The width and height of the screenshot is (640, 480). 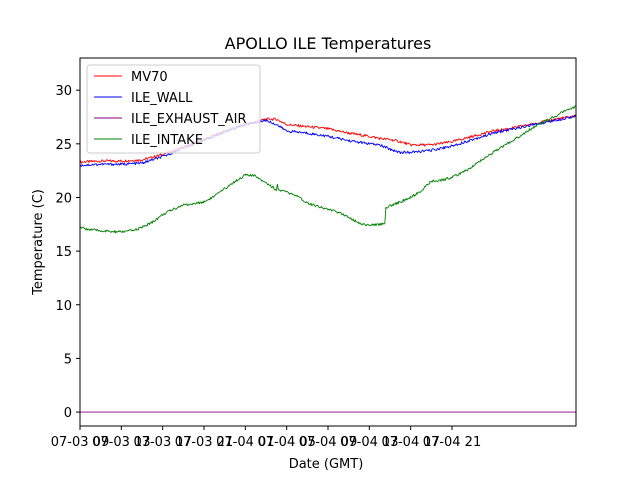 I want to click on legend: MV70 ILE_WALL ILE_EXHAUST_AIR ILE_INTAKE, so click(x=173, y=109).